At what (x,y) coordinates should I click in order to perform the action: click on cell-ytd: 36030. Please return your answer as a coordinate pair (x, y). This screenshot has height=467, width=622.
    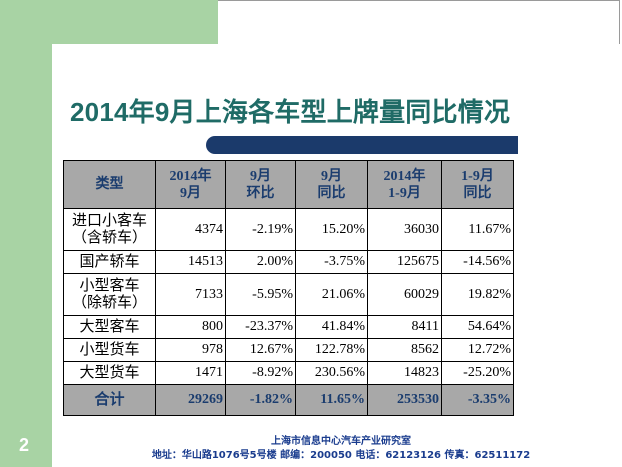
    Looking at the image, I should click on (404, 229).